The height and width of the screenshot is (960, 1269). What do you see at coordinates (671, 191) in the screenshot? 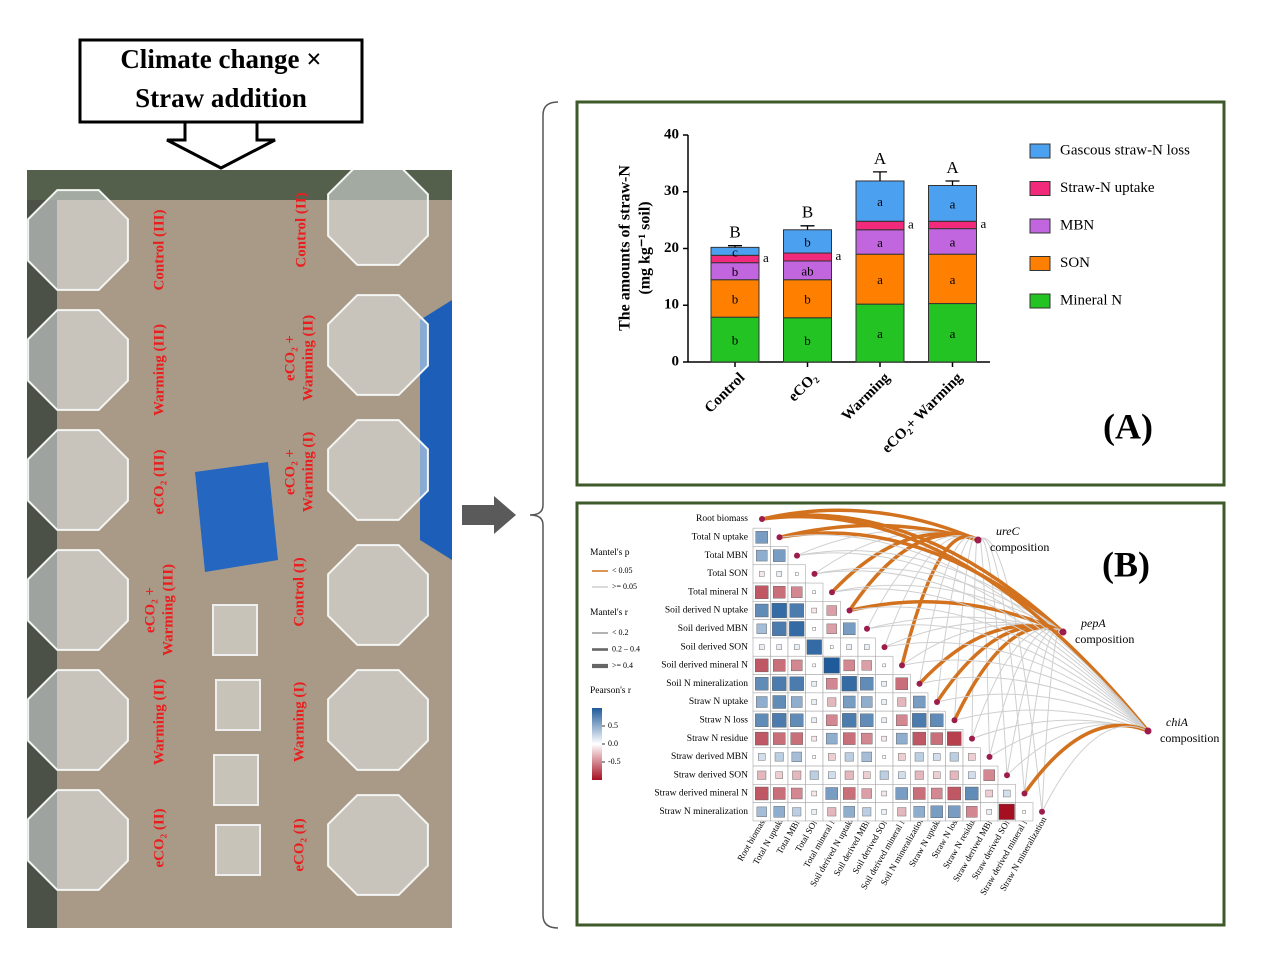
I see `y-tick-label: 30` at bounding box center [671, 191].